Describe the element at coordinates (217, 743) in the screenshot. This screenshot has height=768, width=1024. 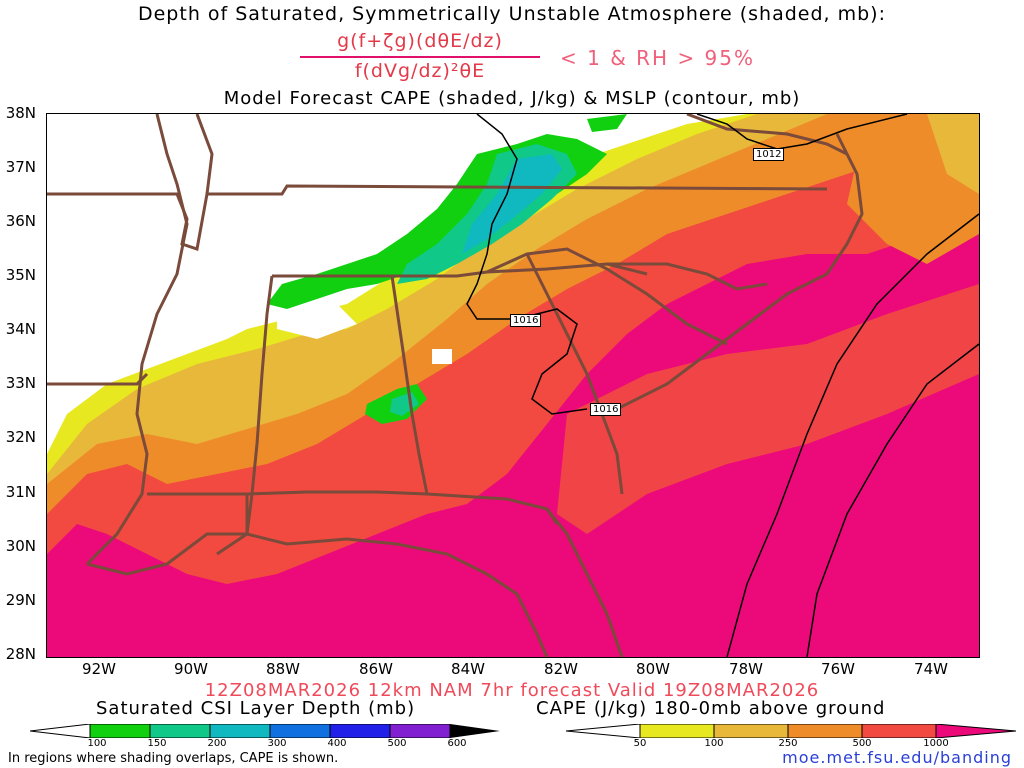
I see `csi-colorbar-label: 200` at that location.